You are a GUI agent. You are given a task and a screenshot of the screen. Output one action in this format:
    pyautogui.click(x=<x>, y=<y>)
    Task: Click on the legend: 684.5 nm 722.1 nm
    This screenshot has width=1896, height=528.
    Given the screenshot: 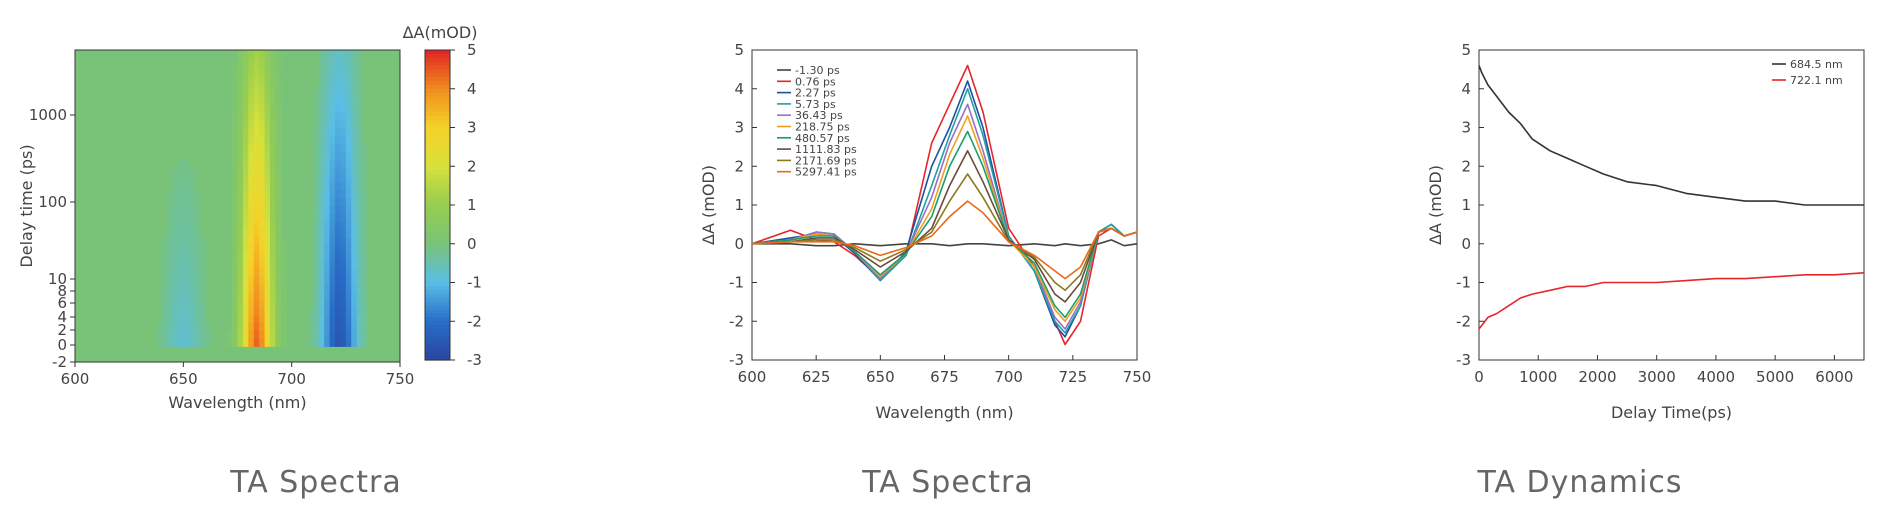 What is the action you would take?
    pyautogui.click(x=1807, y=72)
    